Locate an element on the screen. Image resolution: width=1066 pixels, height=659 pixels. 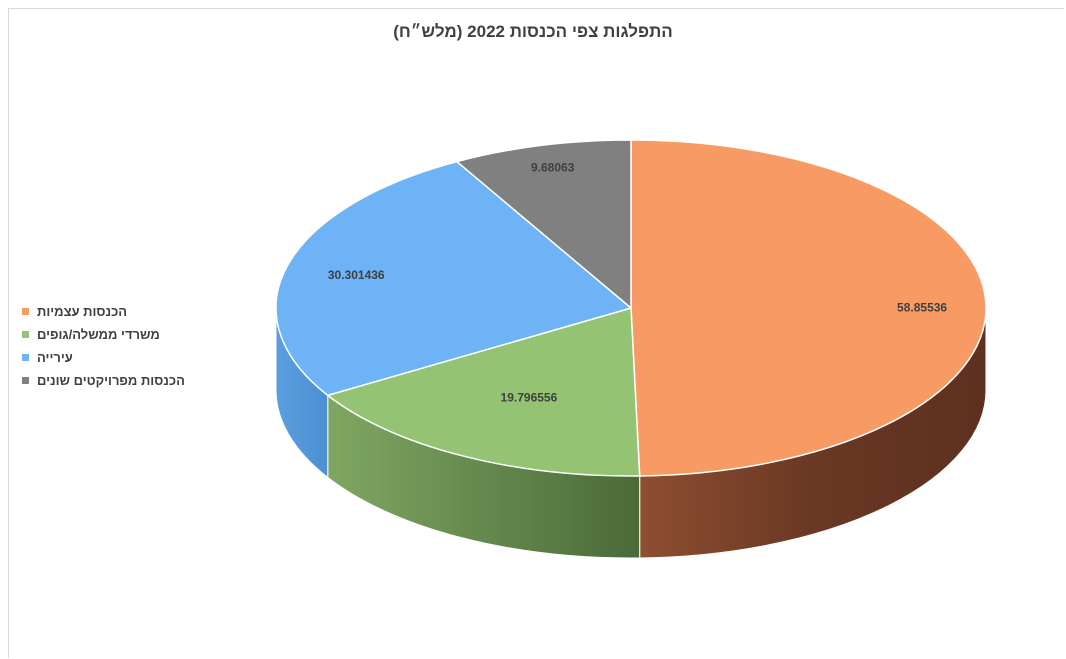
legend-item: הכנסות עצמיות is located at coordinates (117, 311).